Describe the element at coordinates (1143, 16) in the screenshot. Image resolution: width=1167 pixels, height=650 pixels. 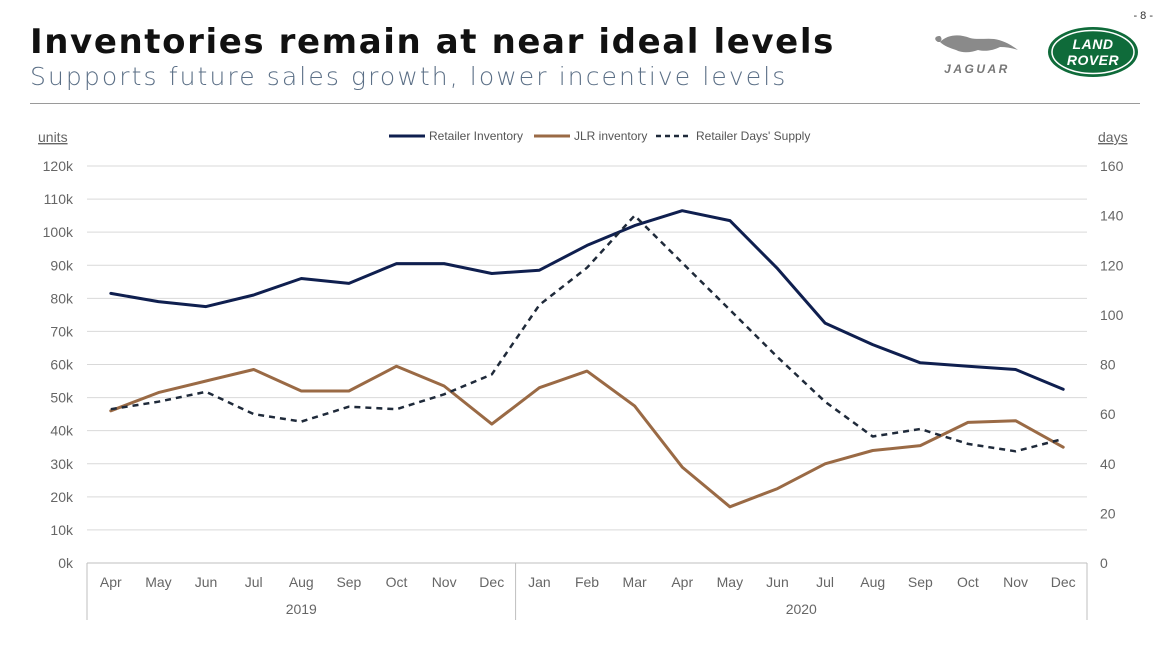
I see `page-number: - 8 -` at that location.